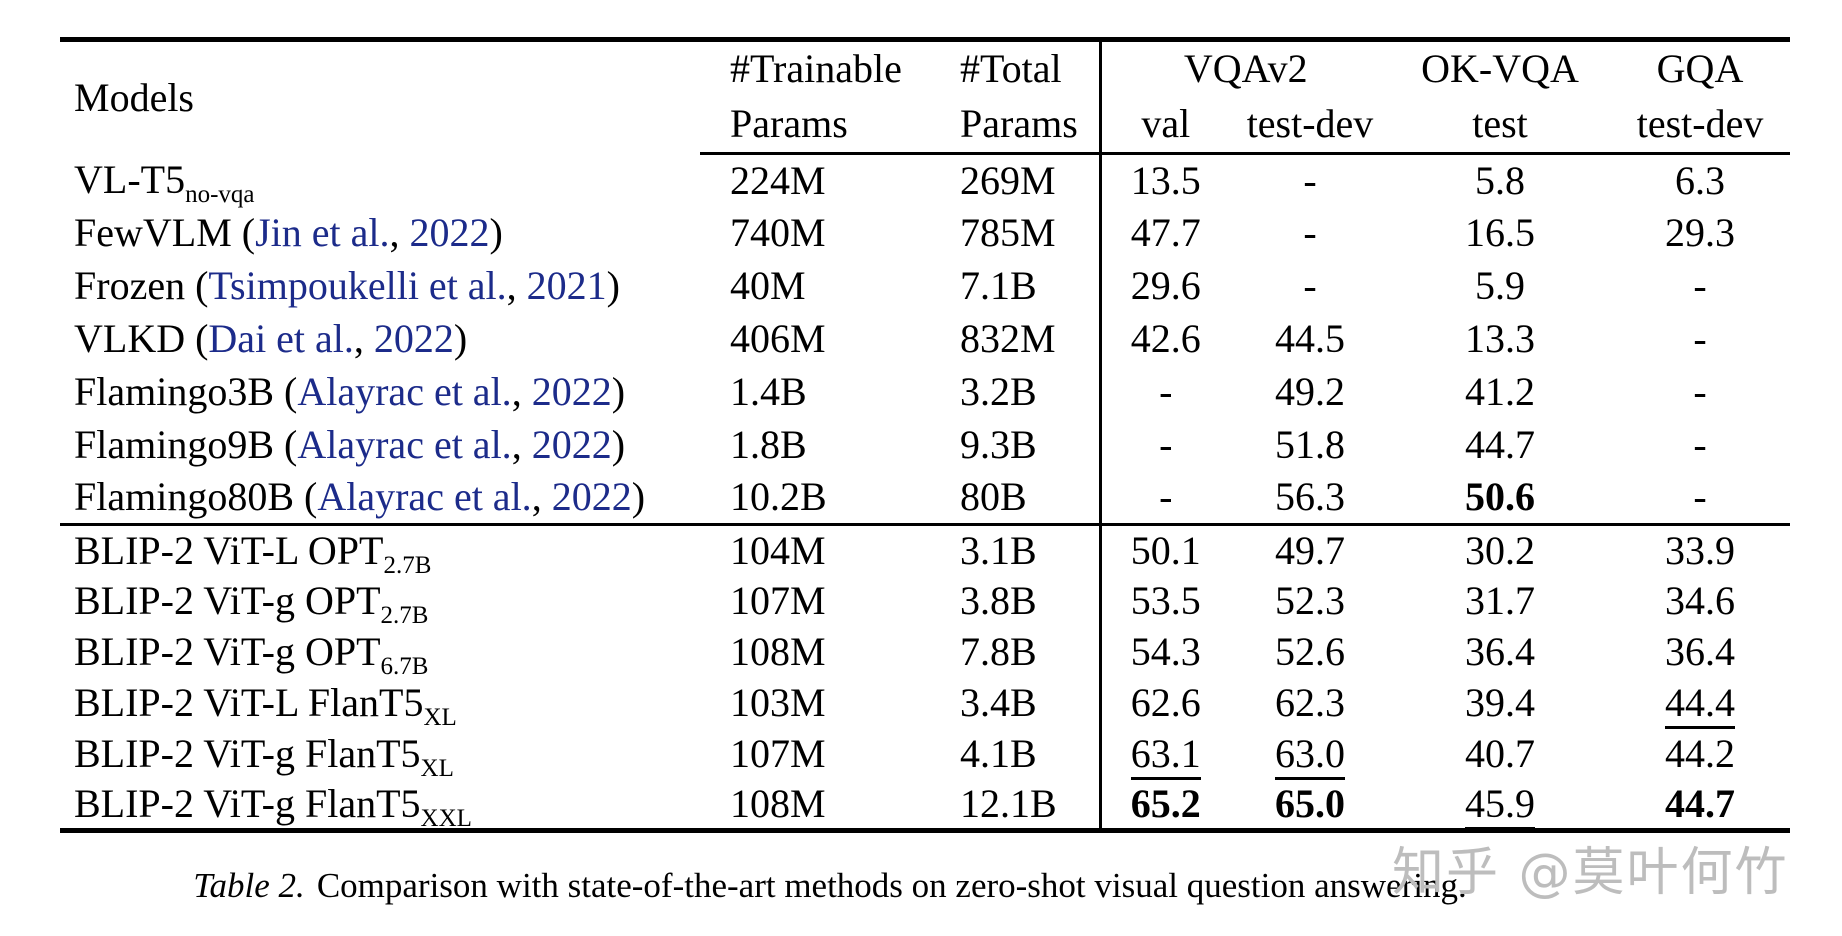  What do you see at coordinates (1700, 703) in the screenshot?
I see `value-cell: 44.4` at bounding box center [1700, 703].